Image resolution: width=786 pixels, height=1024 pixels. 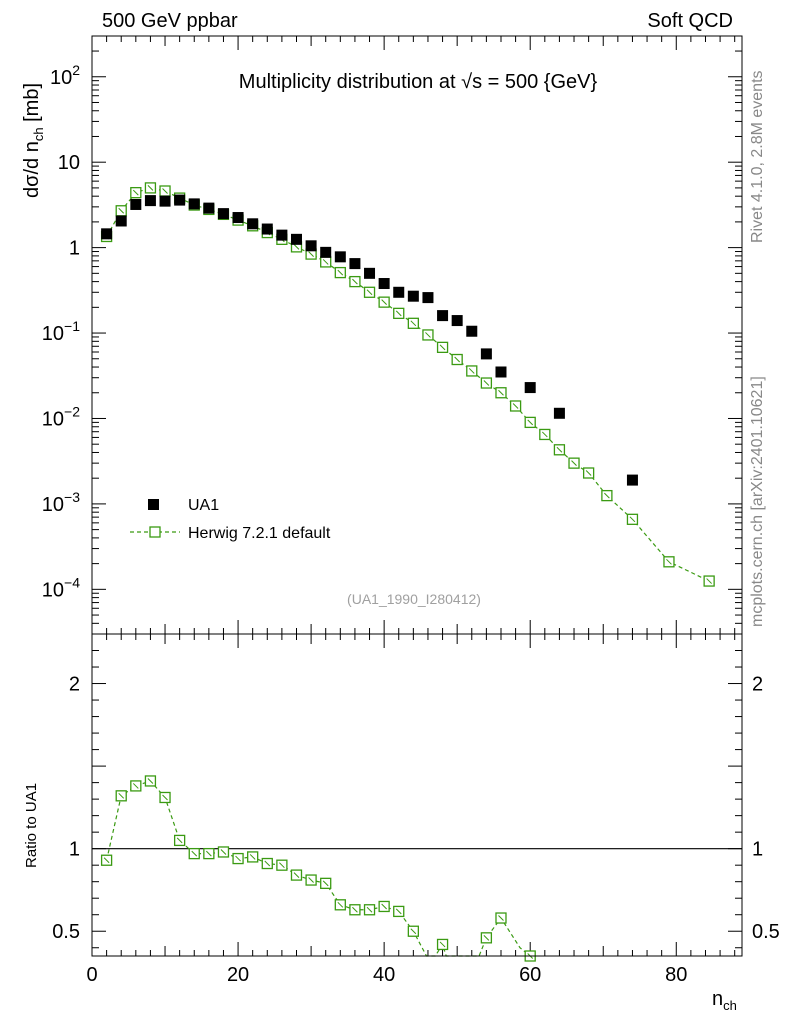 I want to click on mcplots-label: mcplots.cern.ch [arXiv:2401.10621], so click(x=757, y=501).